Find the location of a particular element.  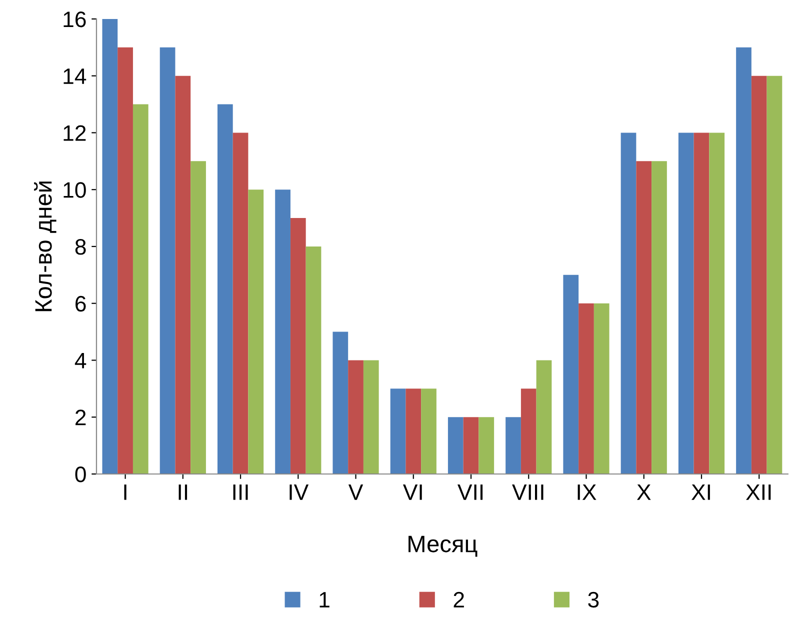

y-tick-label: 12 is located at coordinates (75, 133).